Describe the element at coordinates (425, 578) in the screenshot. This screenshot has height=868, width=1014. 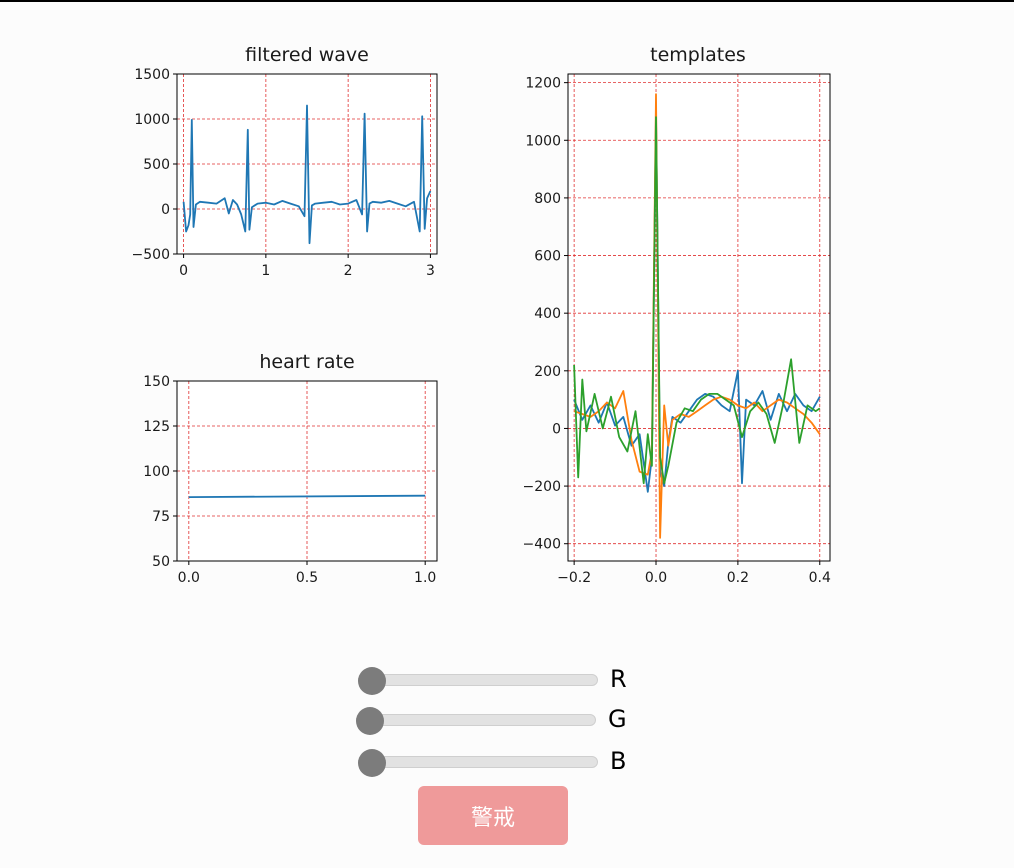
I see `x-tick-label: 1.0` at that location.